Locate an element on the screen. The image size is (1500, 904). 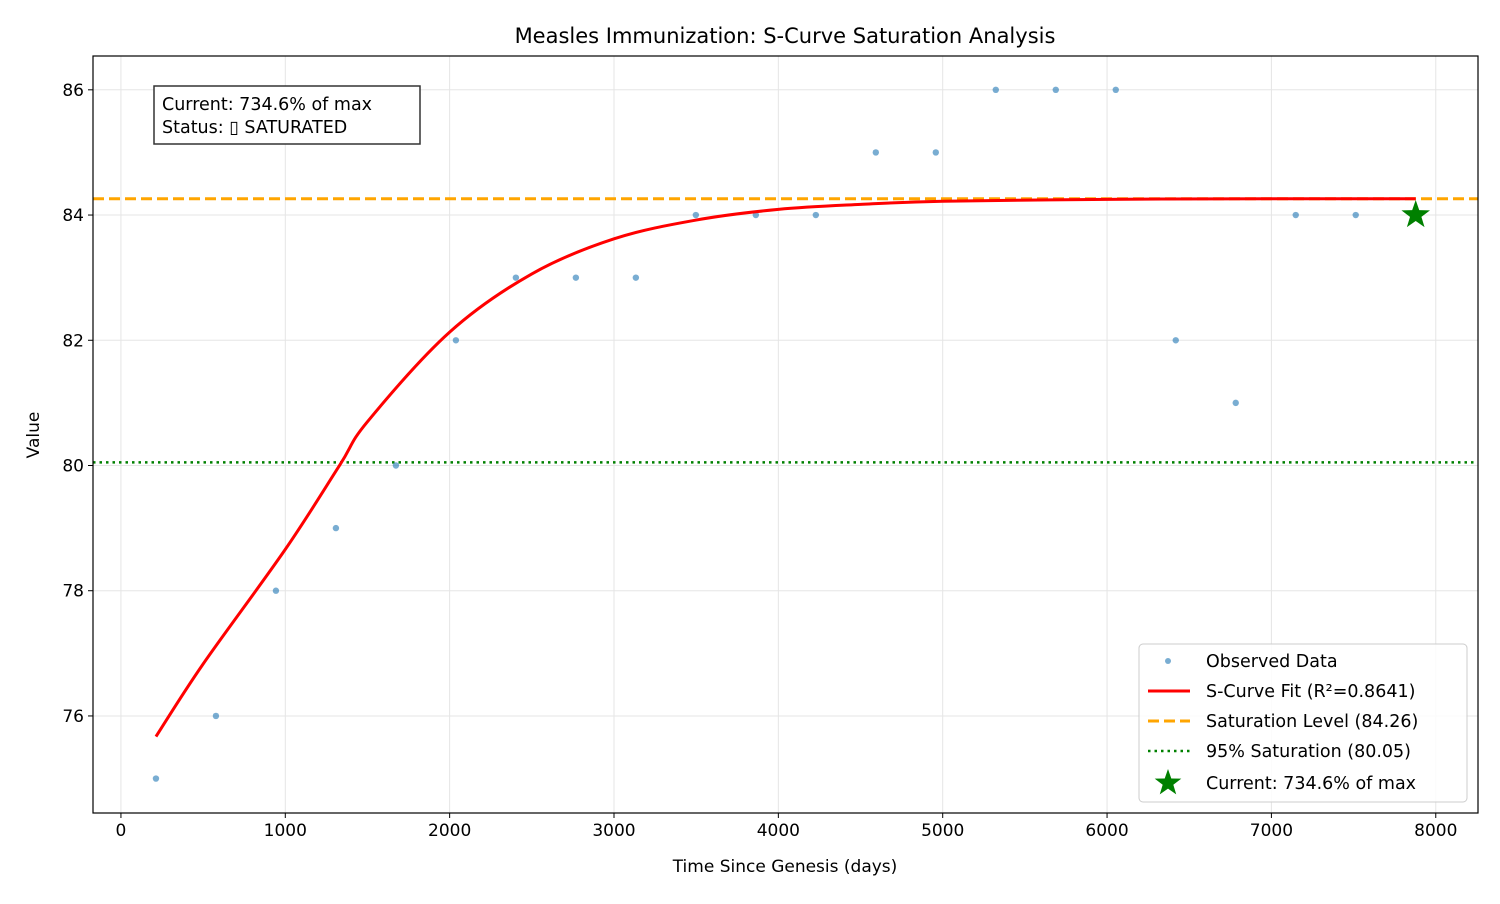
y-axis-ticks: 76 78 80 82 84 86 is located at coordinates (77, 404).